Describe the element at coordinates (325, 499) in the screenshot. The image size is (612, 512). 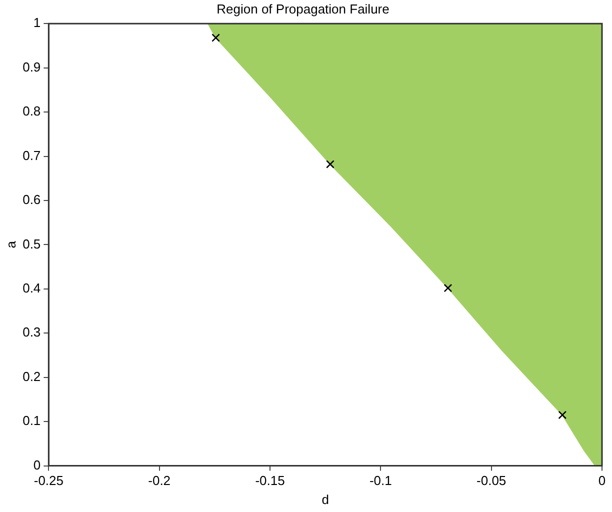
I see `x-axis-title: d` at that location.